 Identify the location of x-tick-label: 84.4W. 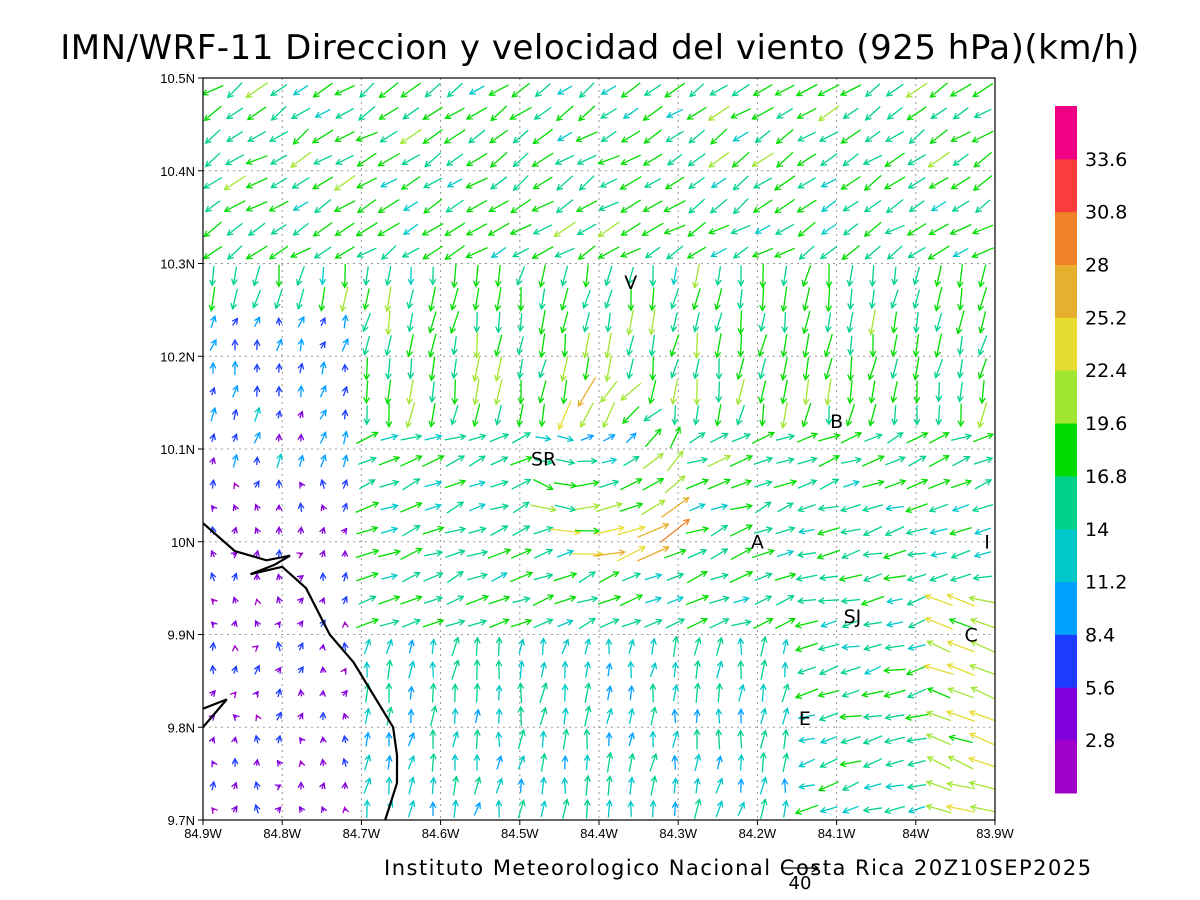
(599, 833).